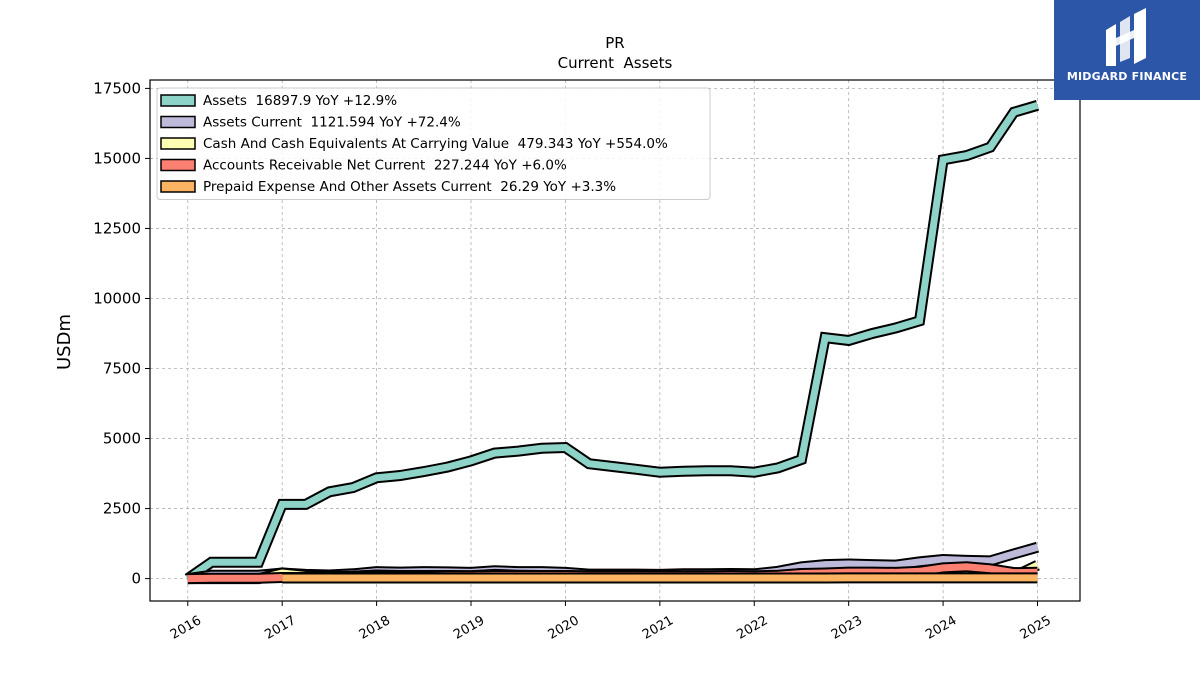 The image size is (1200, 675). I want to click on x-tick-label: 2022, so click(752, 628).